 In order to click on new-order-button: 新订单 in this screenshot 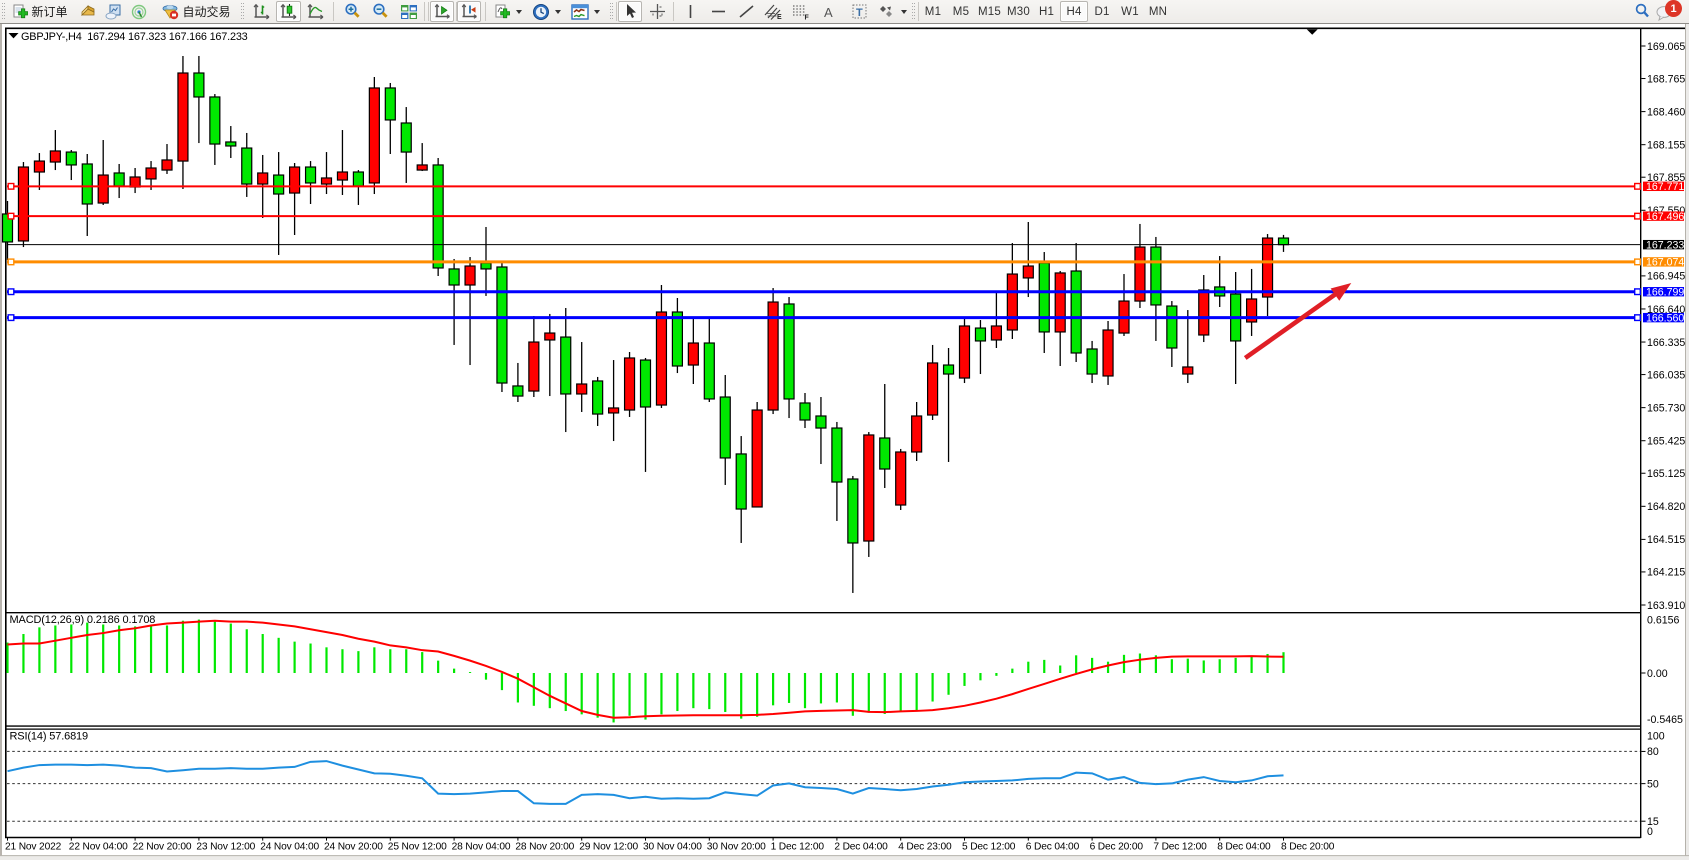, I will do `click(40, 11)`.